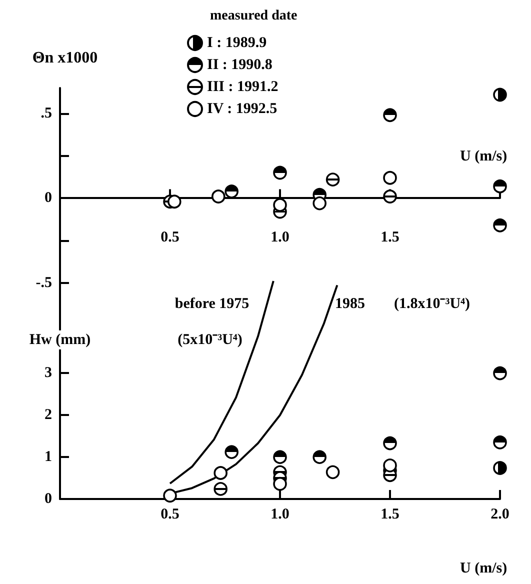  I want to click on line-series, so click(221, 382).